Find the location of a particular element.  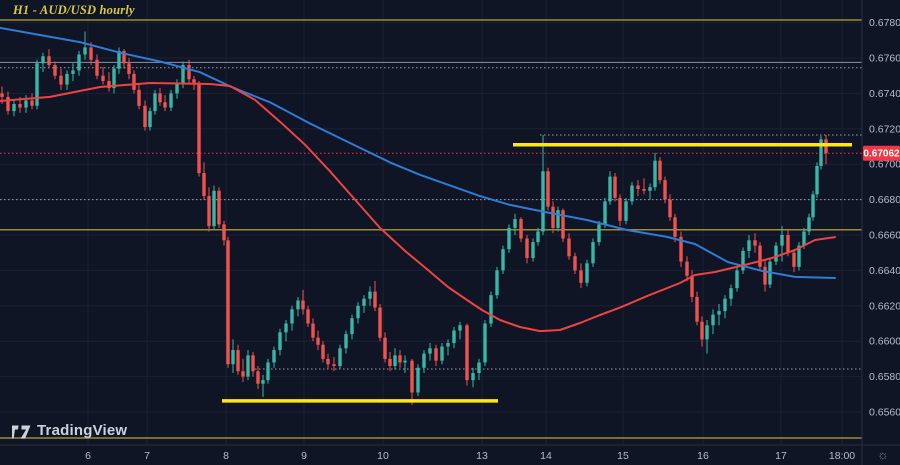

last-price-badge: 0.67062 is located at coordinates (881, 153).